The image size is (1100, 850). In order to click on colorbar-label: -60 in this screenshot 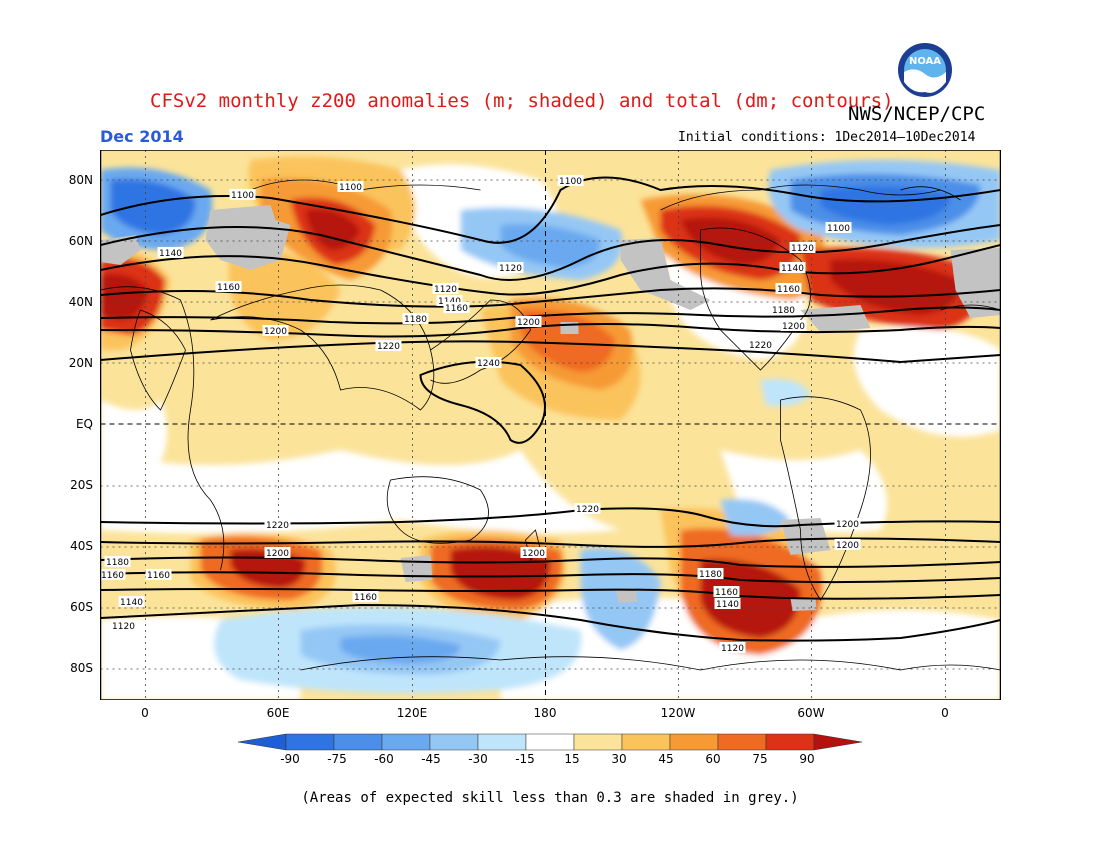, I will do `click(384, 759)`.